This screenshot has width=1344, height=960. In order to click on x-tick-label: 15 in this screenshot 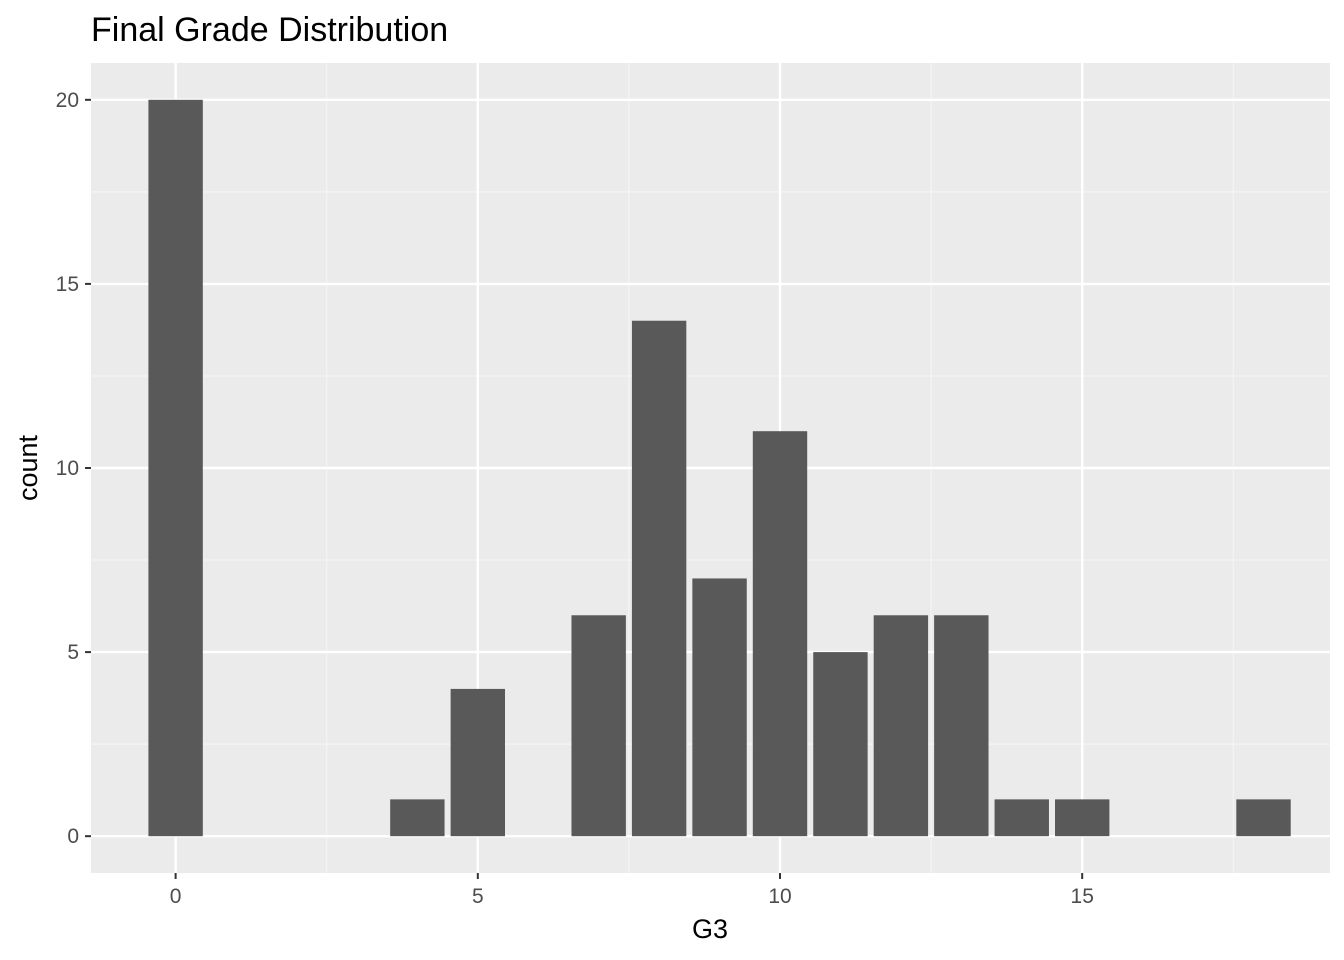, I will do `click(1082, 896)`.